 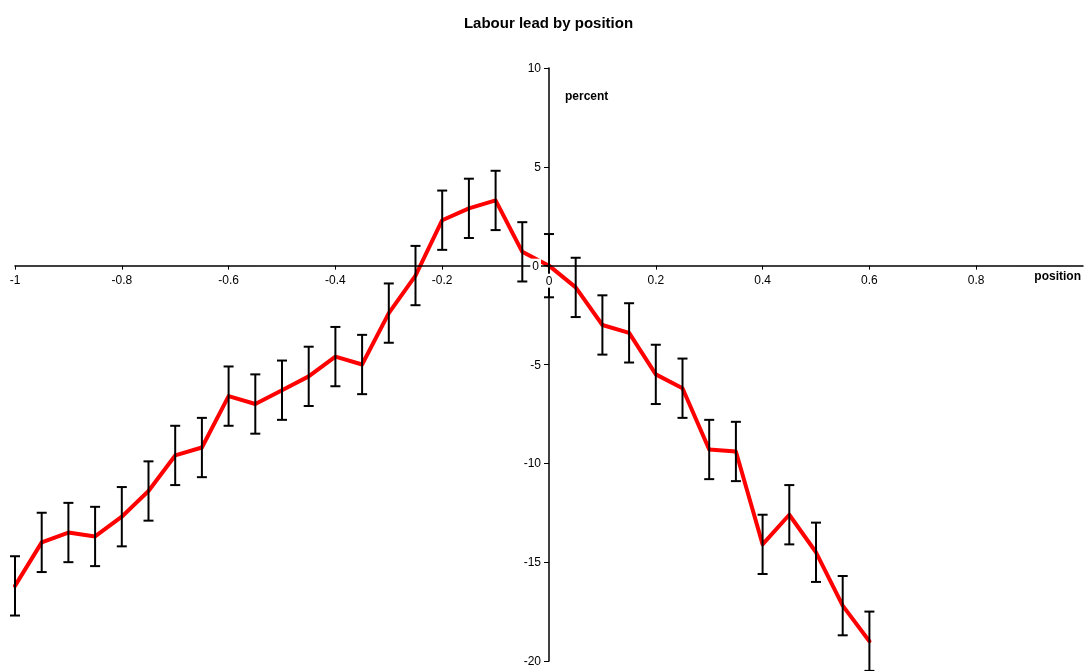 What do you see at coordinates (532, 661) in the screenshot?
I see `y-tick-label: -20` at bounding box center [532, 661].